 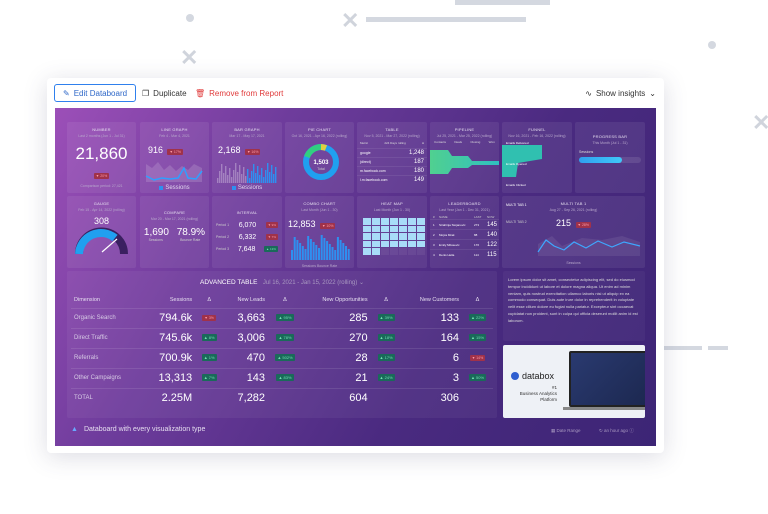 I want to click on spacer-cell, so click(x=386, y=398).